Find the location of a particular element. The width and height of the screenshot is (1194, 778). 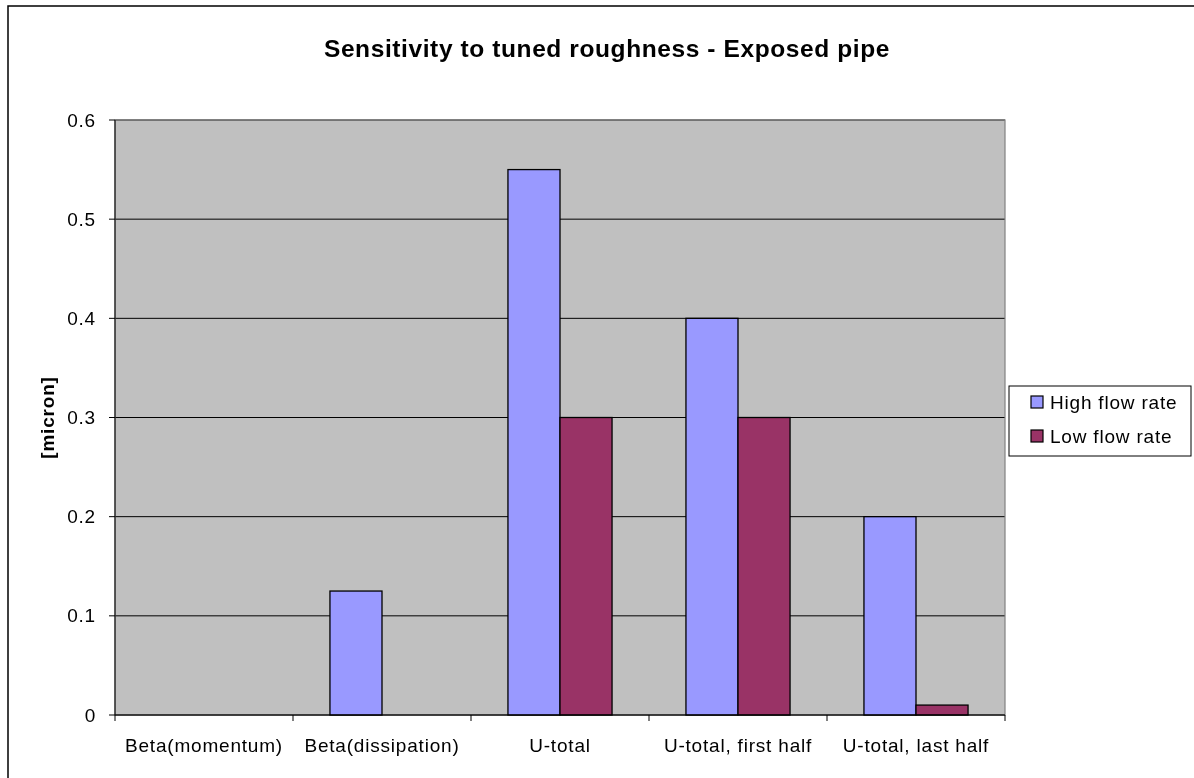

y-tick-label: 0 is located at coordinates (90, 715).